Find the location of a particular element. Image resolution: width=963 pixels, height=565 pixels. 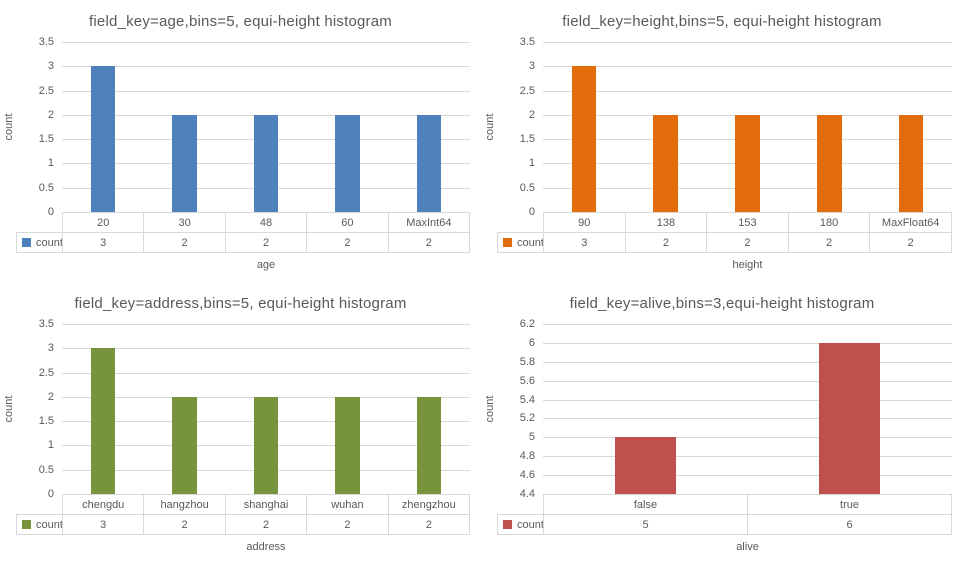

bar-true is located at coordinates (850, 418).